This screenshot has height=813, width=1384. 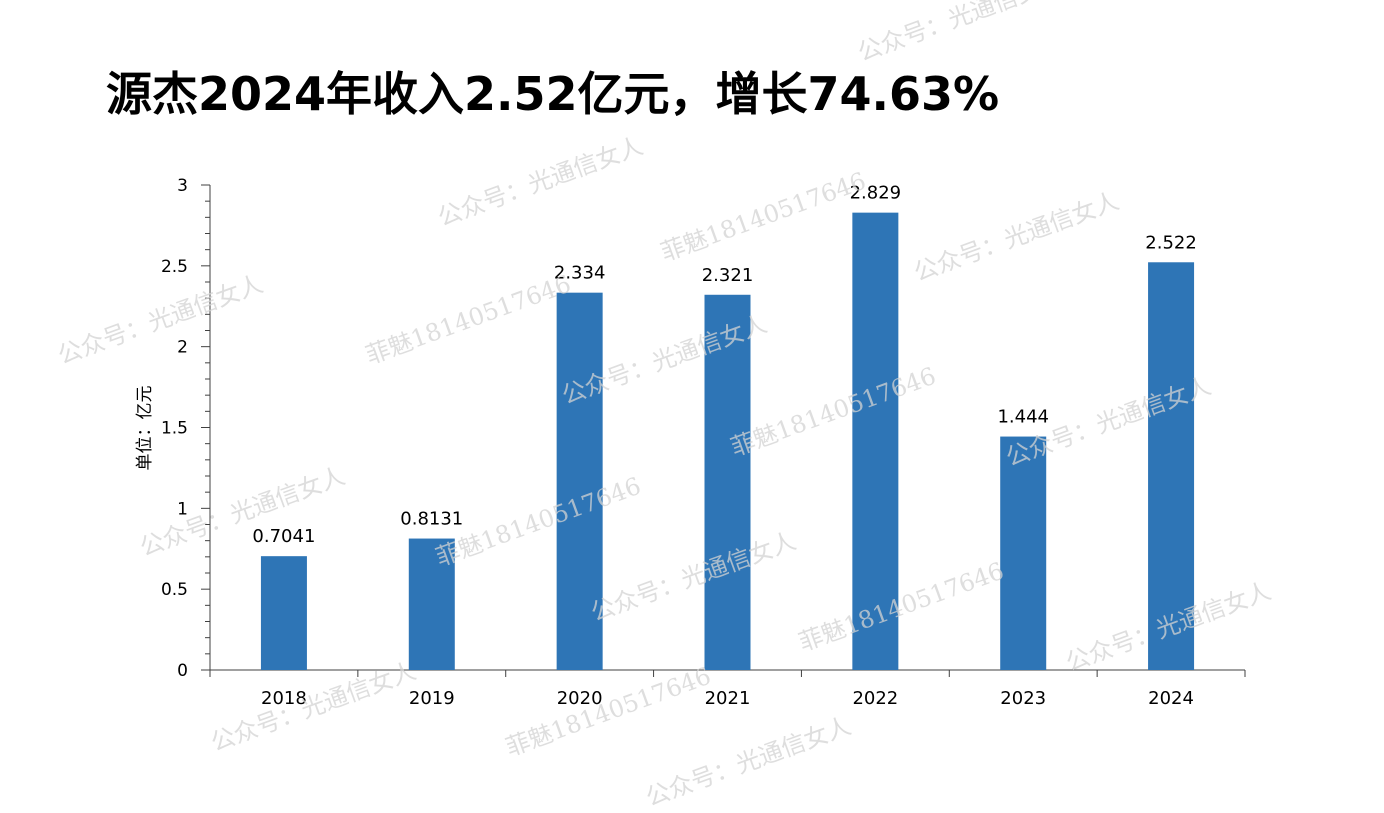 What do you see at coordinates (283, 536) in the screenshot?
I see `data-label: 0.7041` at bounding box center [283, 536].